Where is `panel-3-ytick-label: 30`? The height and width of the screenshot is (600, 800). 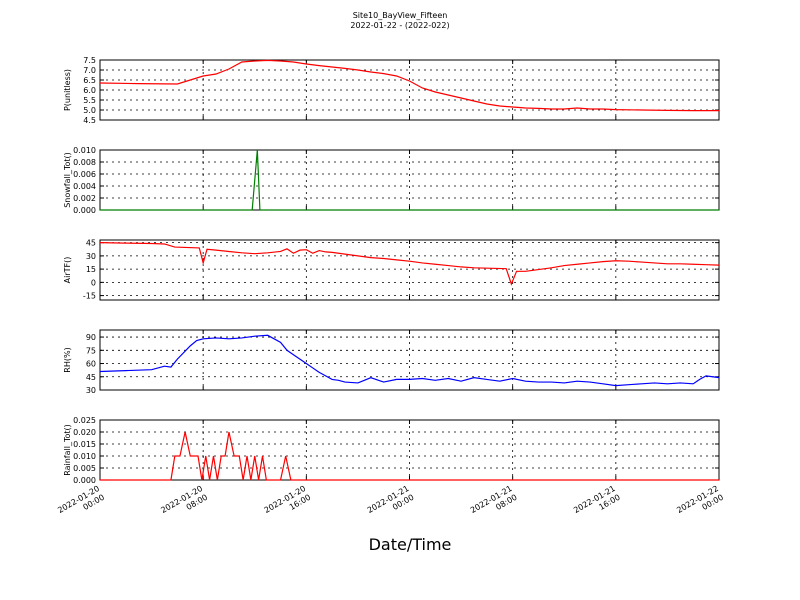 panel-3-ytick-label: 30 is located at coordinates (91, 390).